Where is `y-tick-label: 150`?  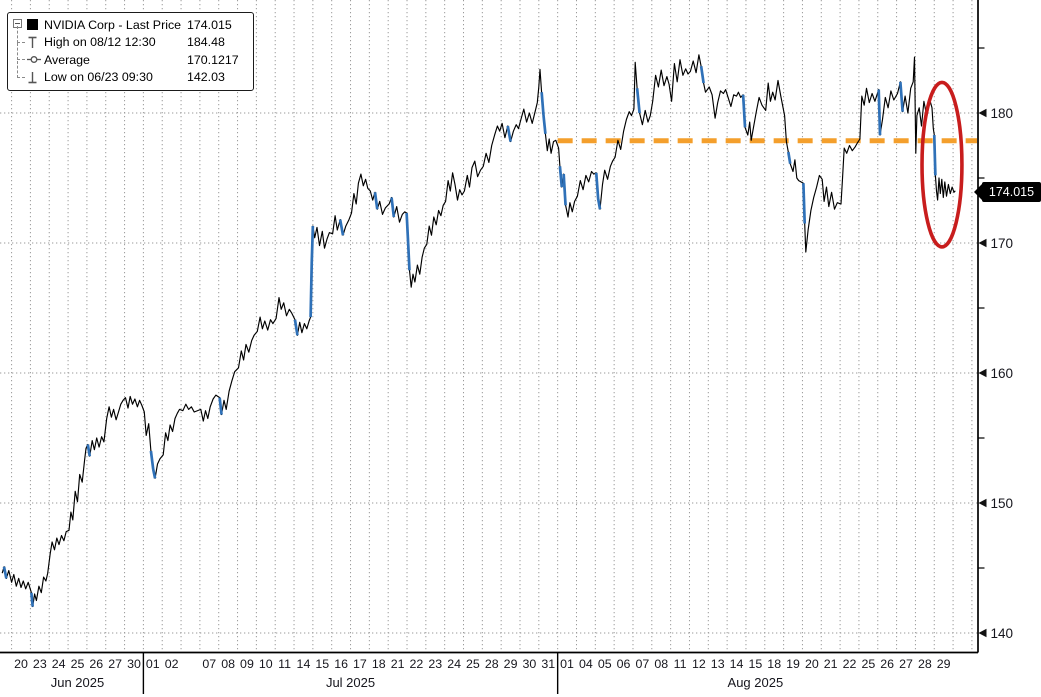 y-tick-label: 150 is located at coordinates (1002, 503).